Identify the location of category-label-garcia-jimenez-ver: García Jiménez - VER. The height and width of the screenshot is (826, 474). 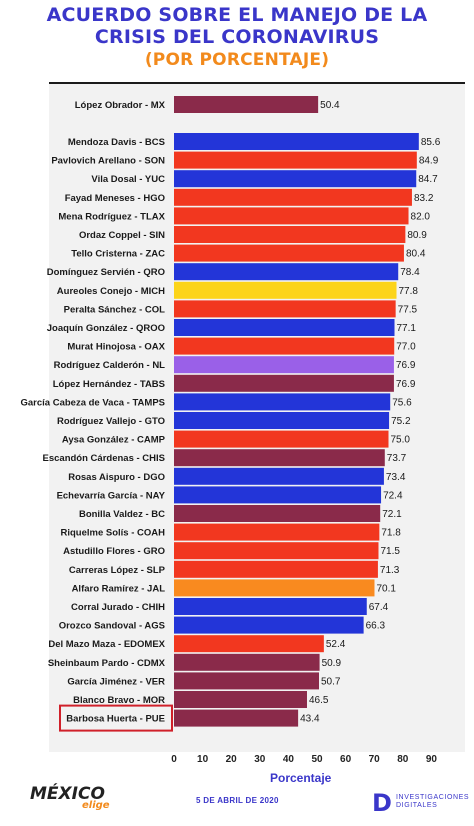
(116, 681).